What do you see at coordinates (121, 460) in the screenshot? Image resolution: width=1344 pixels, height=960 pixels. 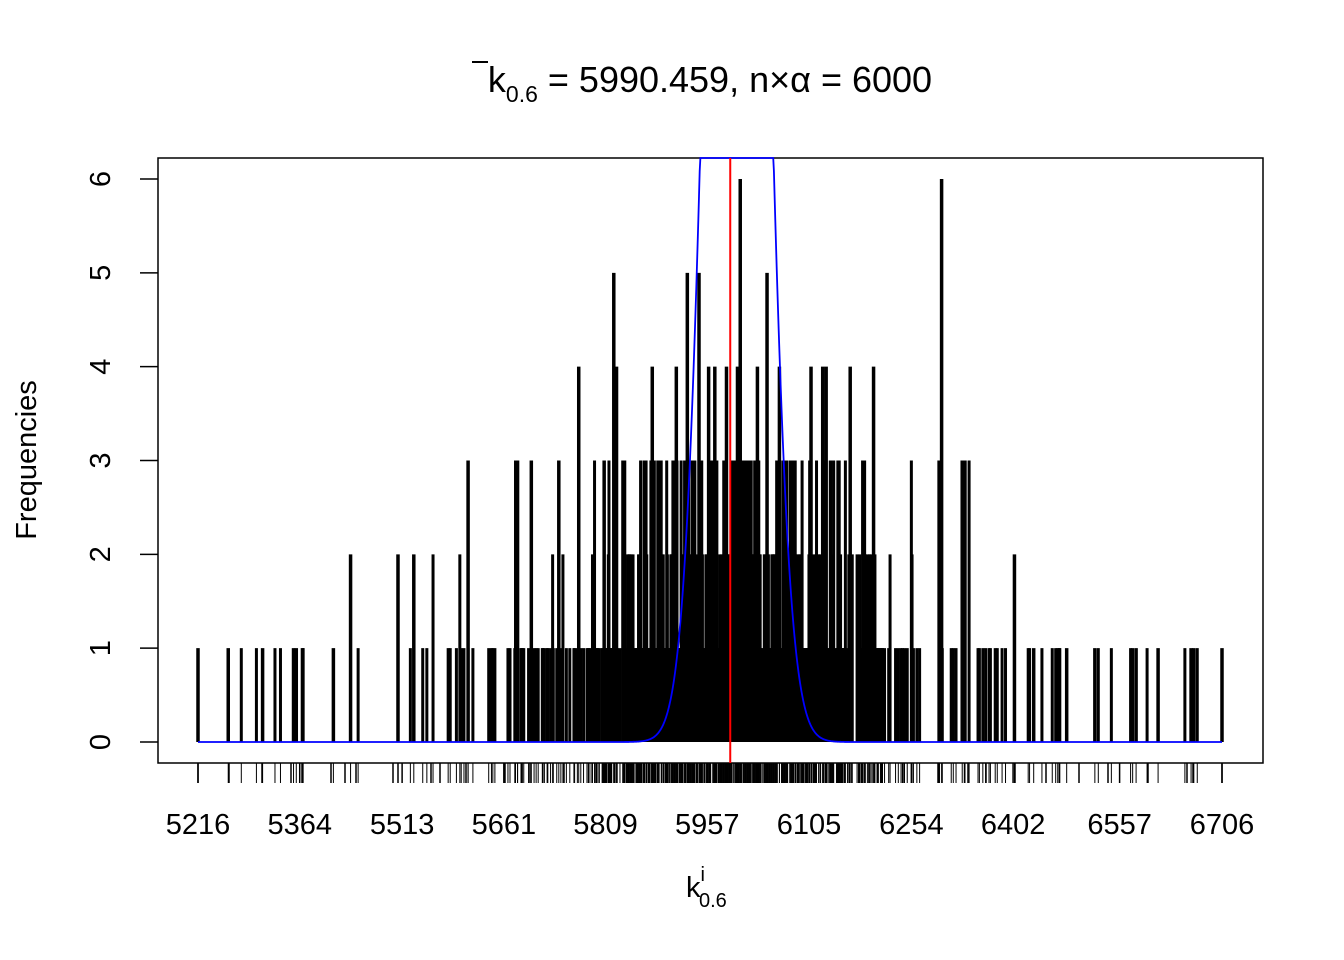 I see `y-axis: 0 1 2 3 4 5 6` at bounding box center [121, 460].